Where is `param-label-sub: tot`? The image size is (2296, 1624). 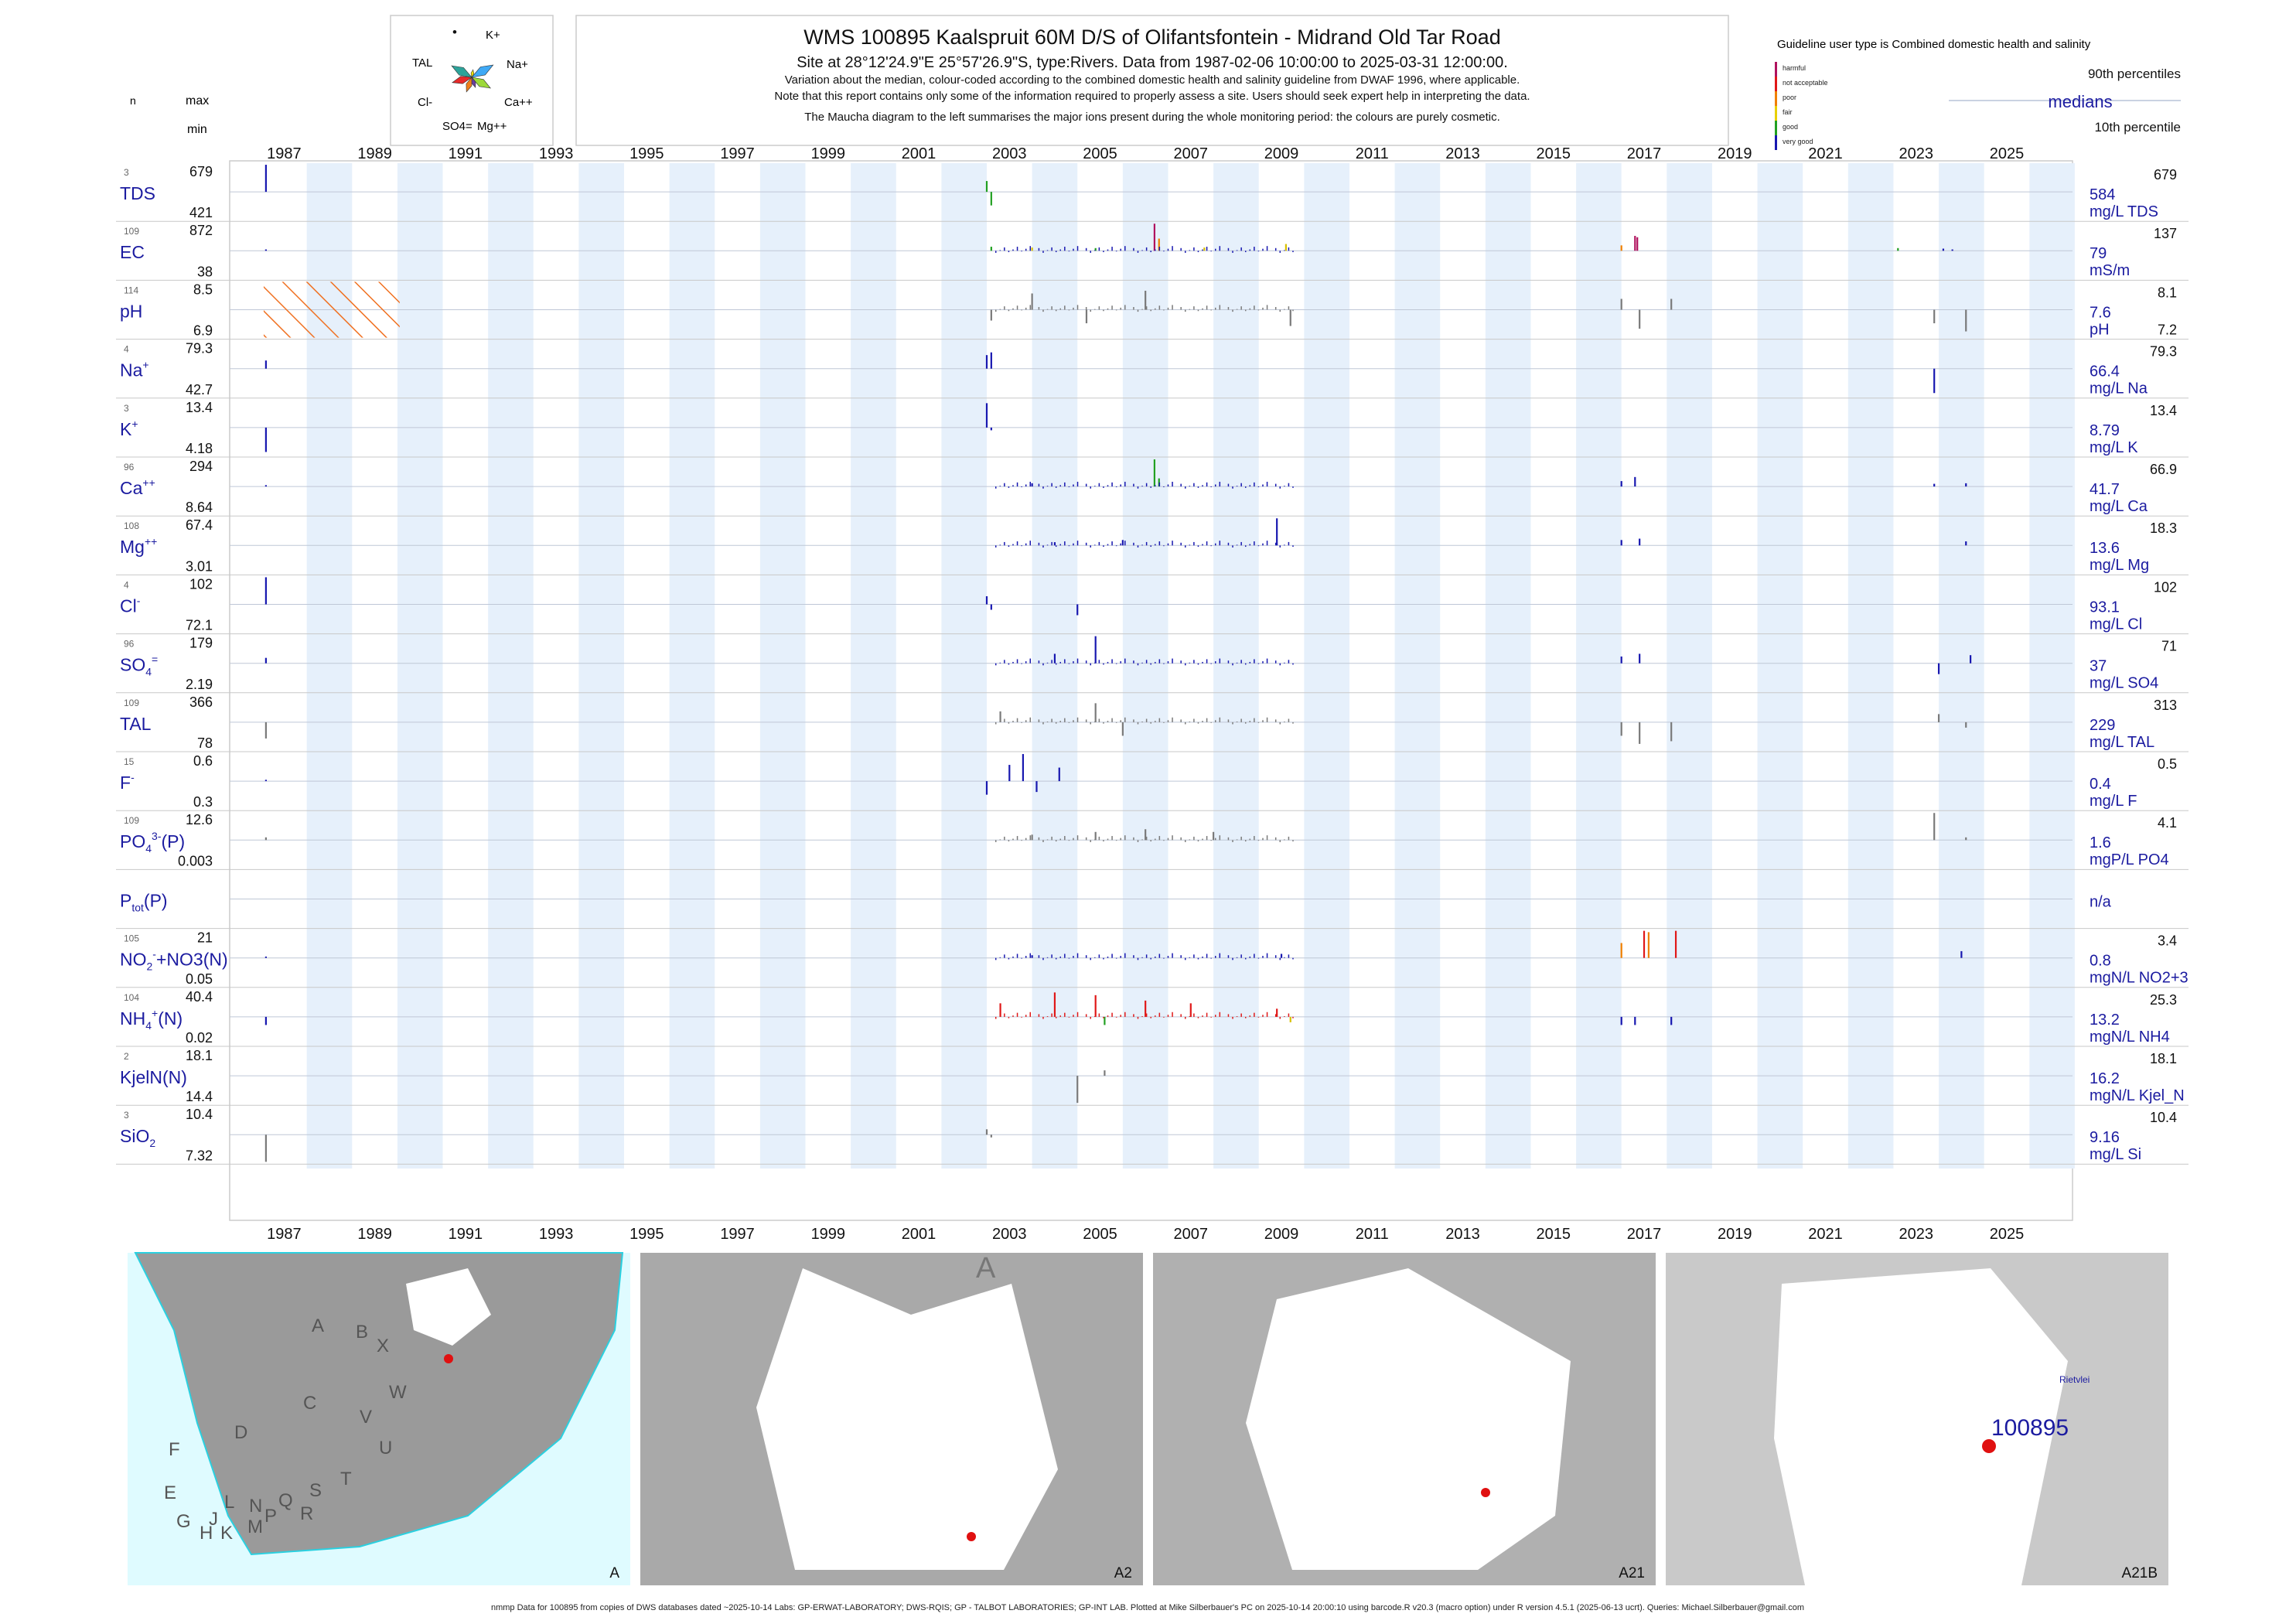 param-label-sub: tot is located at coordinates (137, 907).